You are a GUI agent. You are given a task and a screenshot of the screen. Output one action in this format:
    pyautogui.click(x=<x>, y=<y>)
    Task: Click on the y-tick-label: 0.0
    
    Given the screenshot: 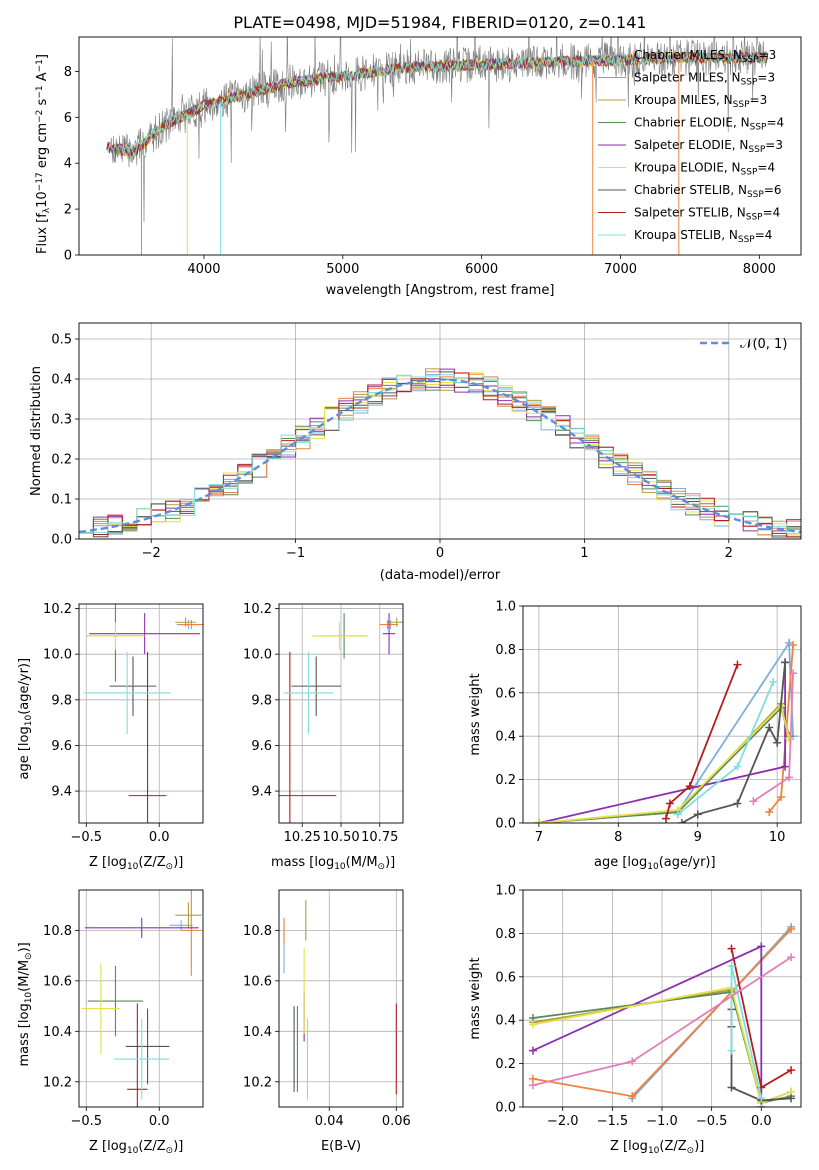 What is the action you would take?
    pyautogui.click(x=505, y=824)
    